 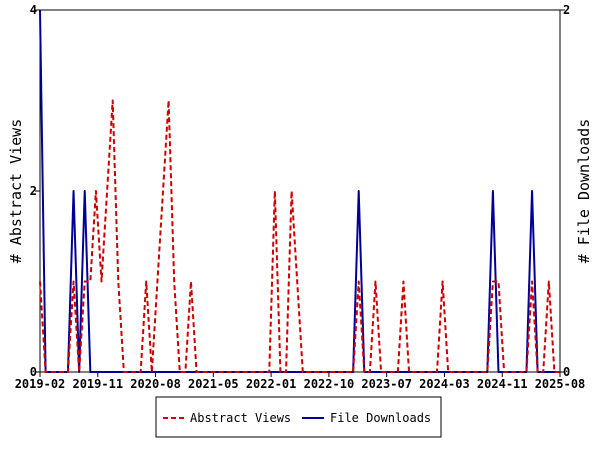 I want to click on x-tick-label: 2023-07, so click(x=386, y=384).